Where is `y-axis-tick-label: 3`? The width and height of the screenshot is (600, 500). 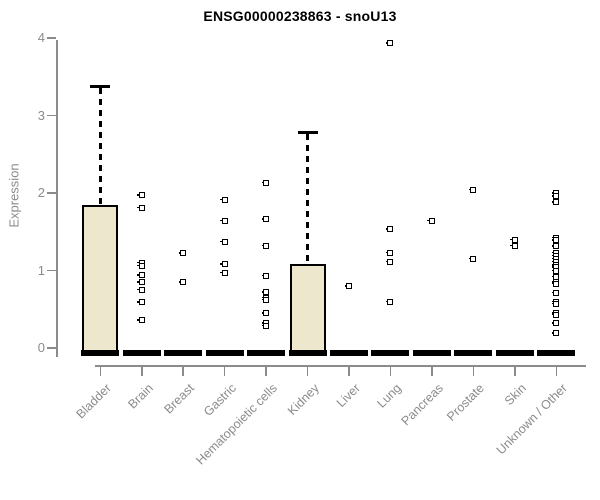
y-axis-tick-label: 3 is located at coordinates (41, 115).